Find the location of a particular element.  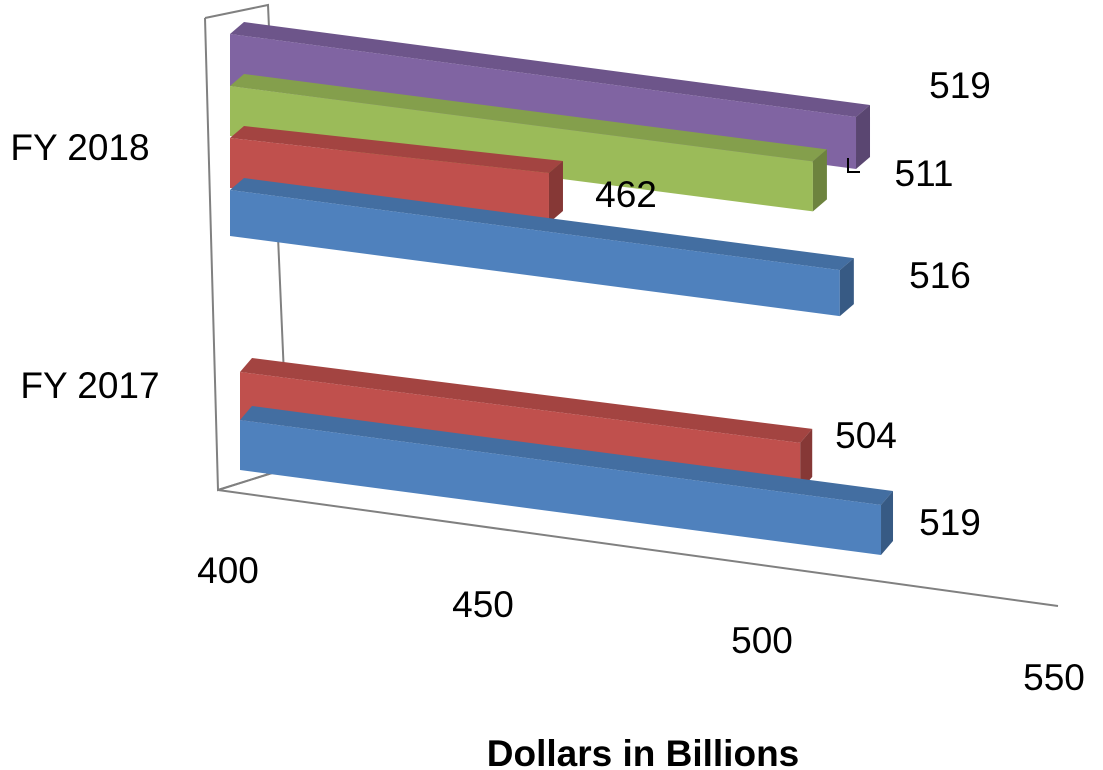

leader-line is located at coordinates (853, 165).